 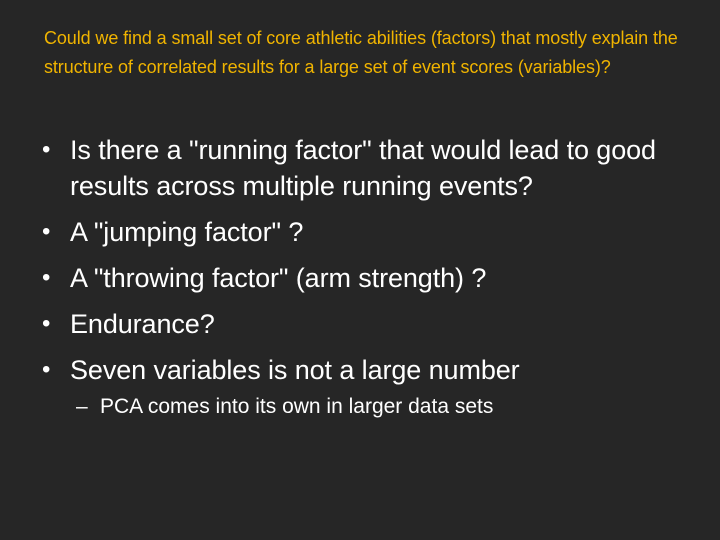 What do you see at coordinates (362, 232) in the screenshot?
I see `bullet-item-jumping-factor: • A "jumping factor" ?` at bounding box center [362, 232].